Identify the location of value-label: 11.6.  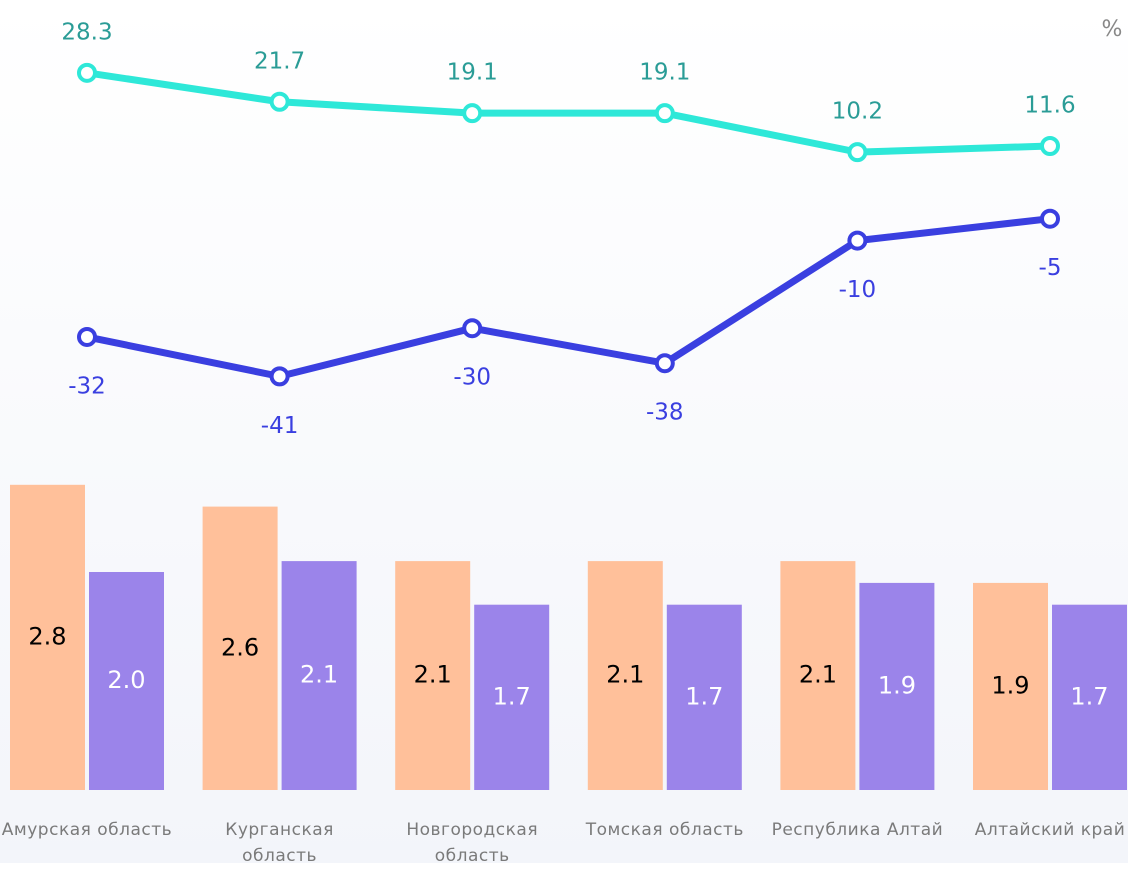
(1049, 105).